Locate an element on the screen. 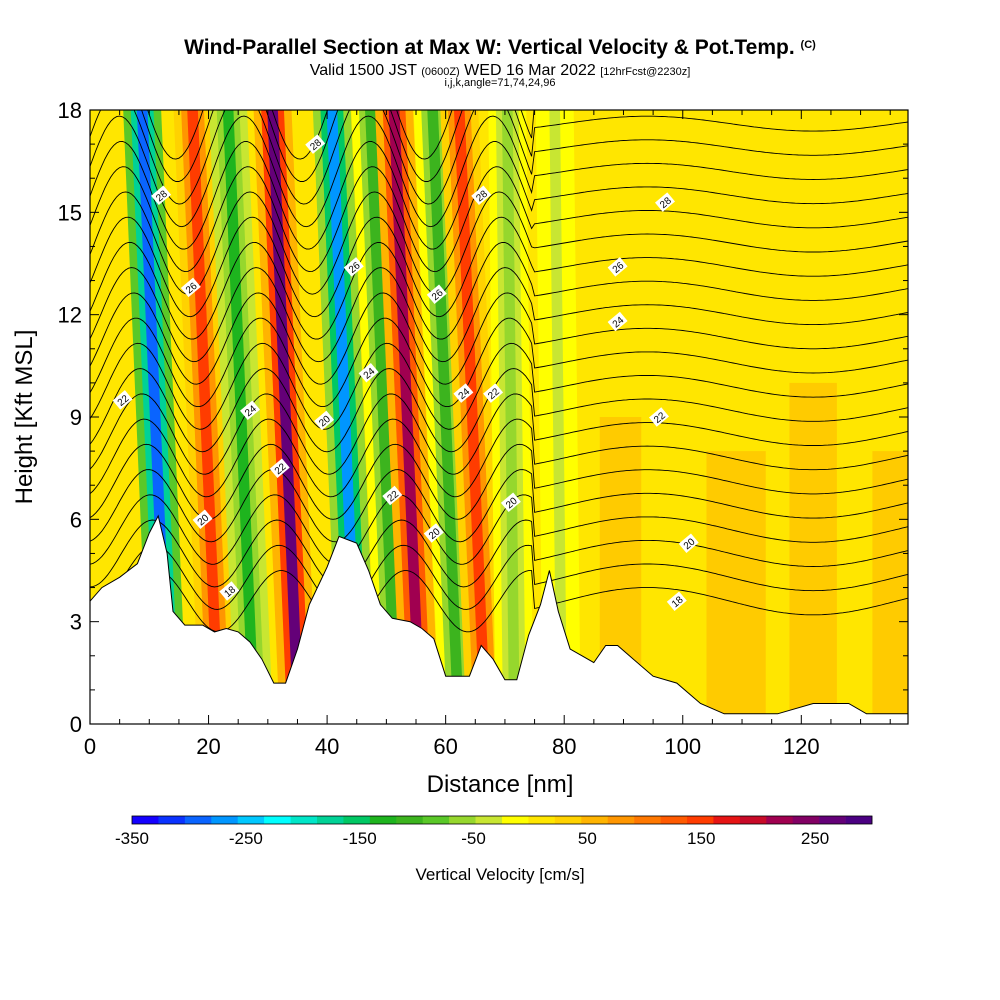 This screenshot has height=1000, width=1000. y-tick-label: 12 is located at coordinates (70, 315).